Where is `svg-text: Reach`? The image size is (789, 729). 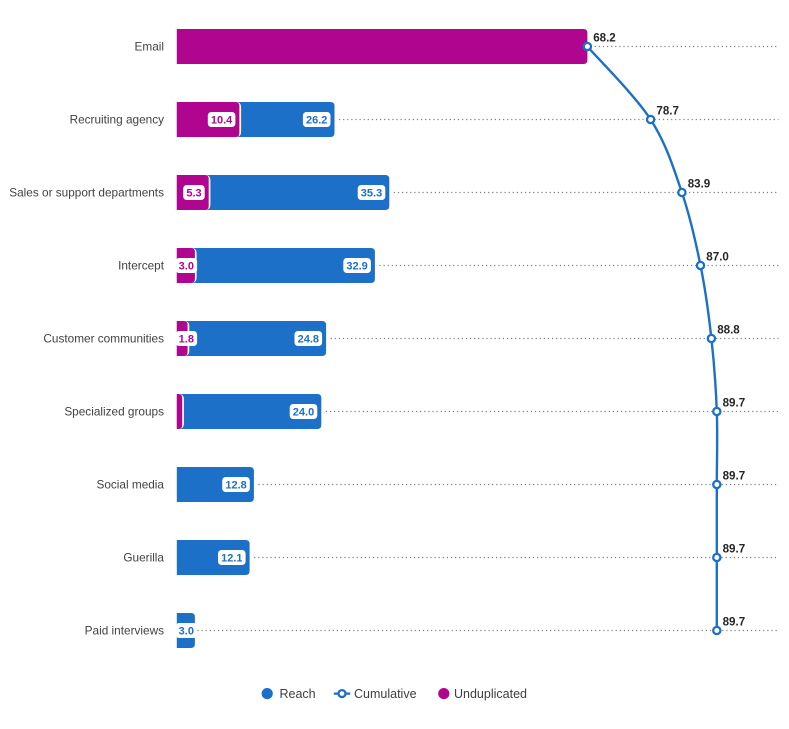
svg-text: Reach is located at coordinates (298, 694).